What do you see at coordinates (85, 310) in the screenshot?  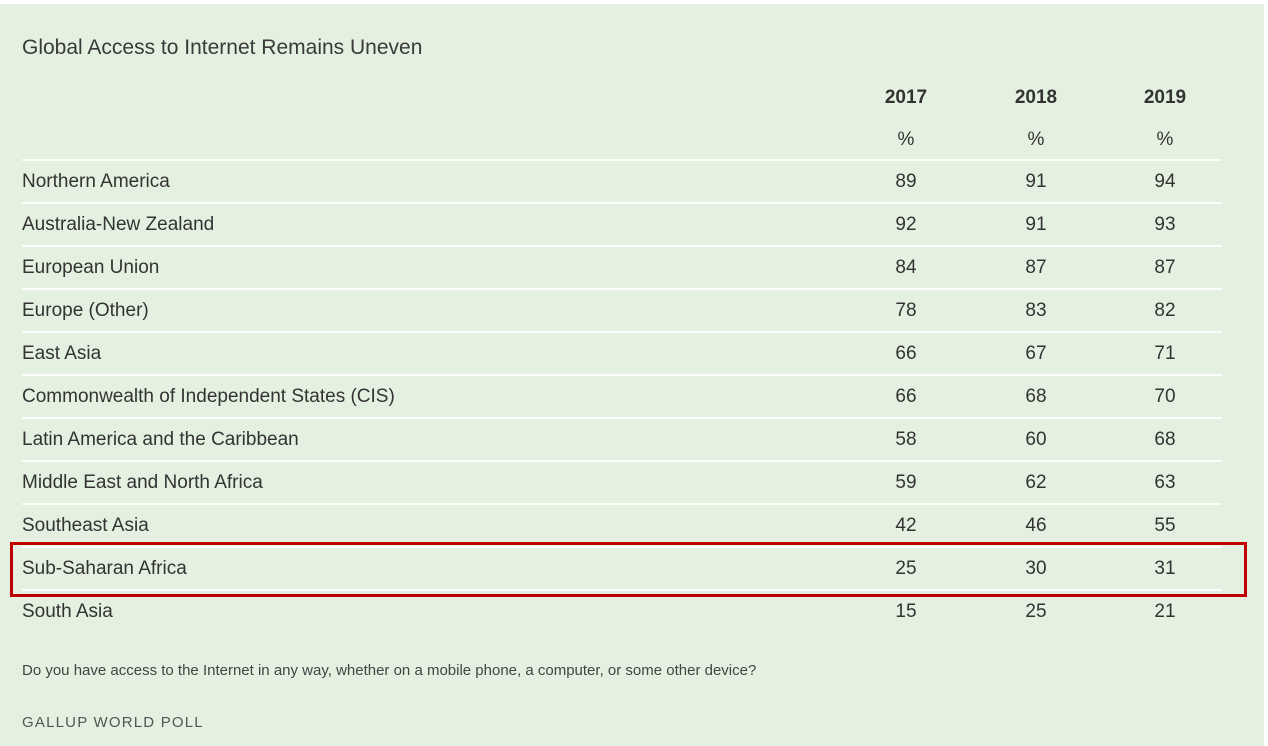 I see `row-label: Europe (Other)` at bounding box center [85, 310].